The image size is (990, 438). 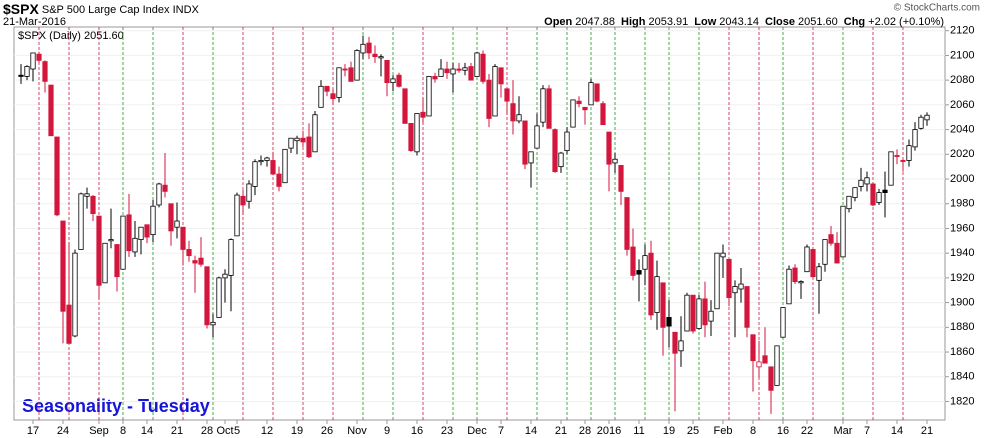 I want to click on y-tick-label: 1980, so click(x=962, y=204).